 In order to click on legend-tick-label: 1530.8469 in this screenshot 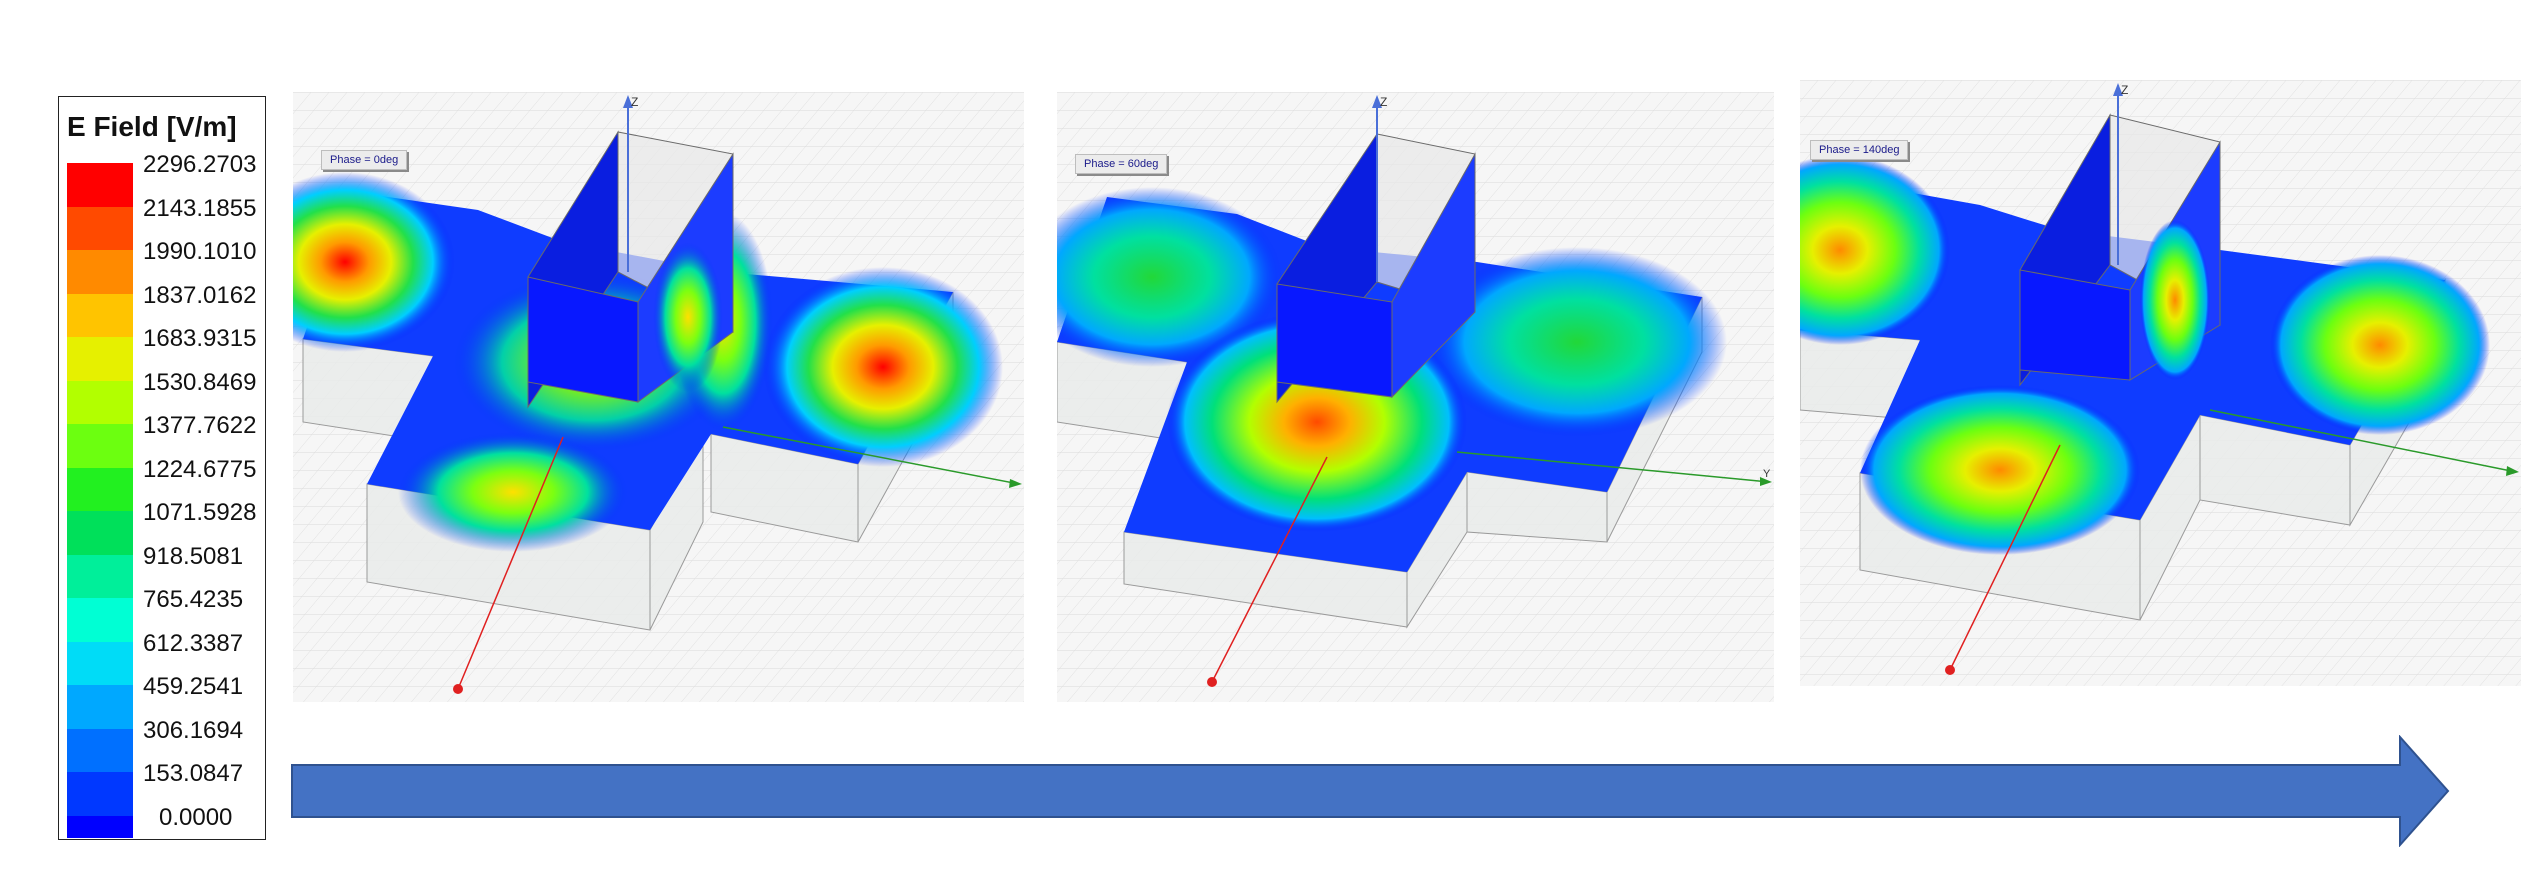, I will do `click(200, 382)`.